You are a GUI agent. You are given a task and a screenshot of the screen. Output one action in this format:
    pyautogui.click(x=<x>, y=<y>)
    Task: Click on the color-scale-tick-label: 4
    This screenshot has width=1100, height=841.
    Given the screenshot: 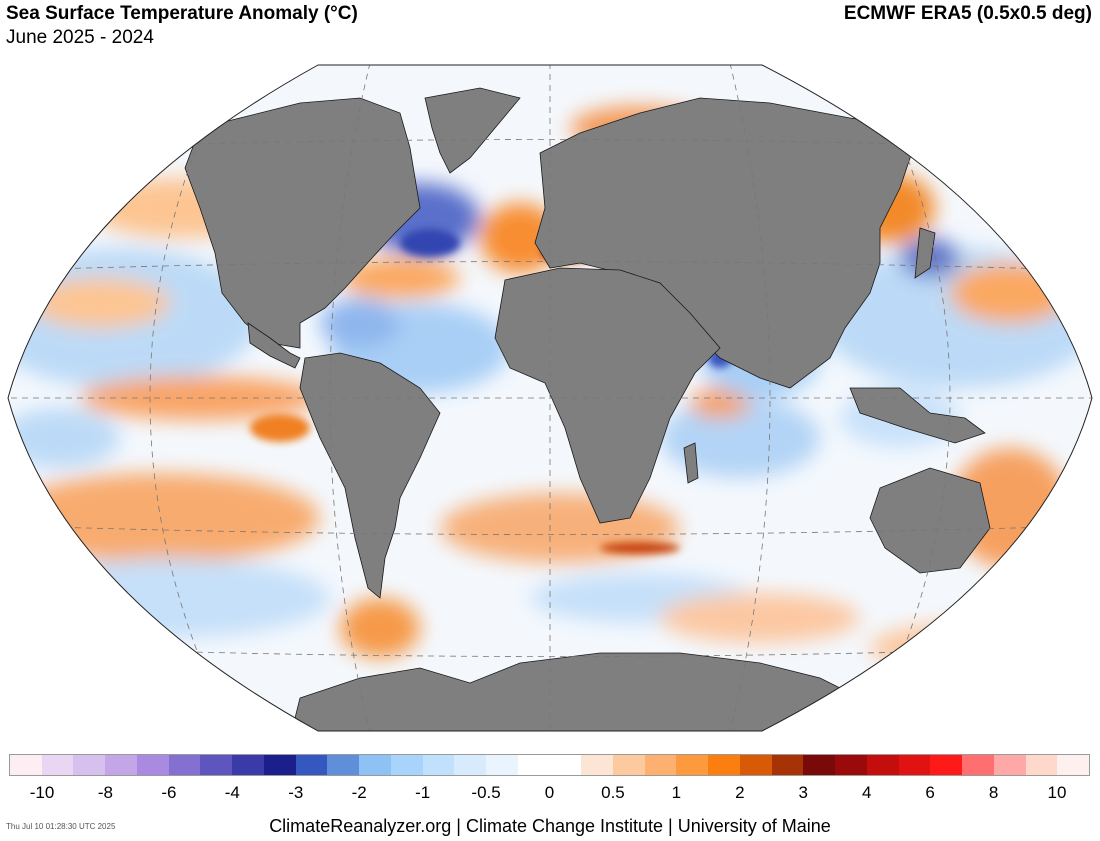 What is the action you would take?
    pyautogui.click(x=866, y=792)
    